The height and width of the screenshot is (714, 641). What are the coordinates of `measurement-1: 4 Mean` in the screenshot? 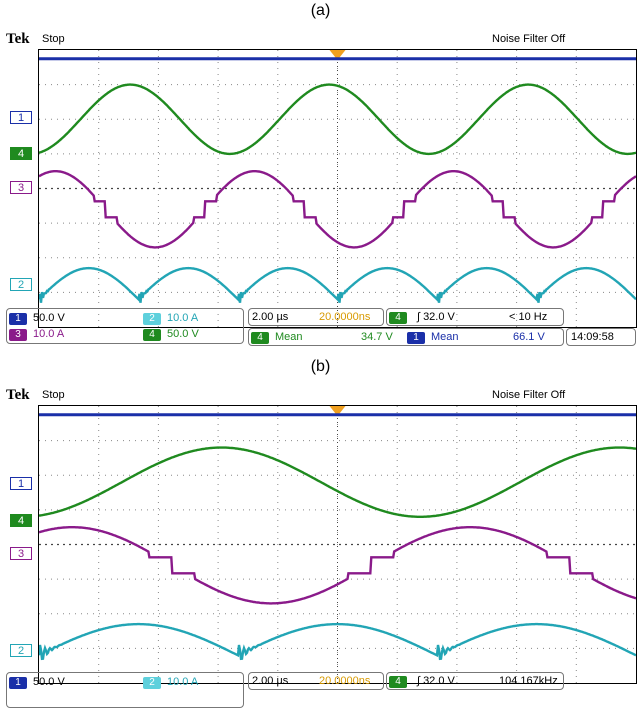 It's located at (277, 337).